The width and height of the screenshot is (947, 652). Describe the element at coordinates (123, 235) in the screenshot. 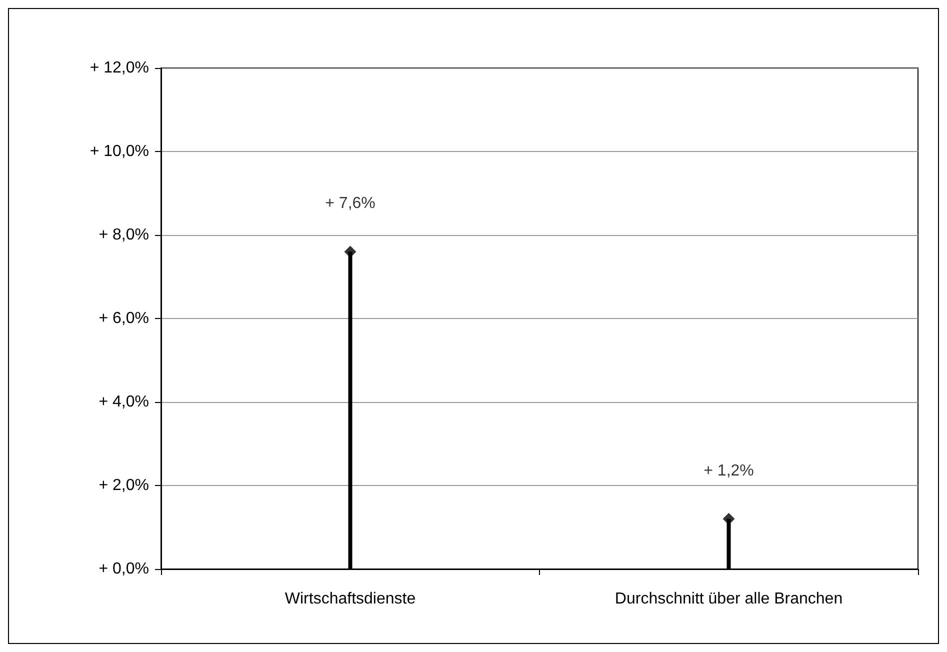

I see `y-tick-label: + 8,0%` at that location.